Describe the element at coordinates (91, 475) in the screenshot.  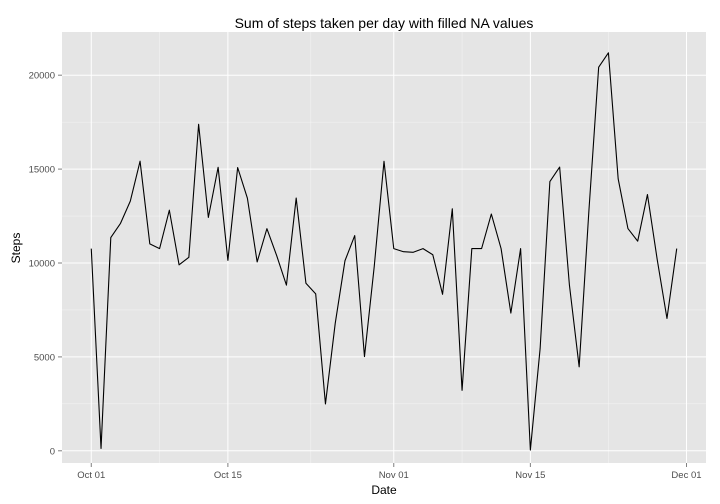
I see `x-tick-label: Oct 01` at that location.